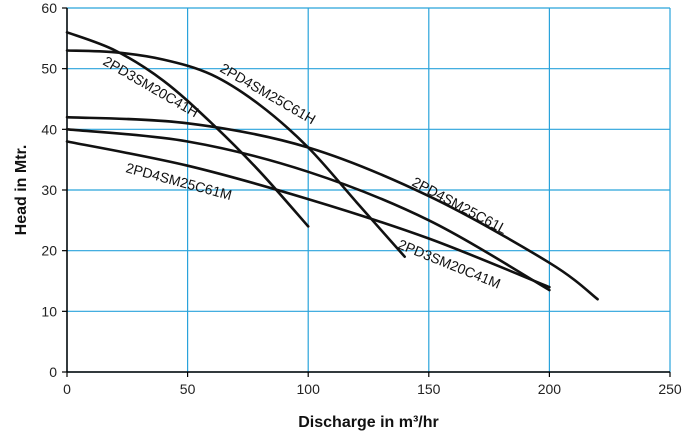  I want to click on x-tick-label: 250, so click(670, 389).